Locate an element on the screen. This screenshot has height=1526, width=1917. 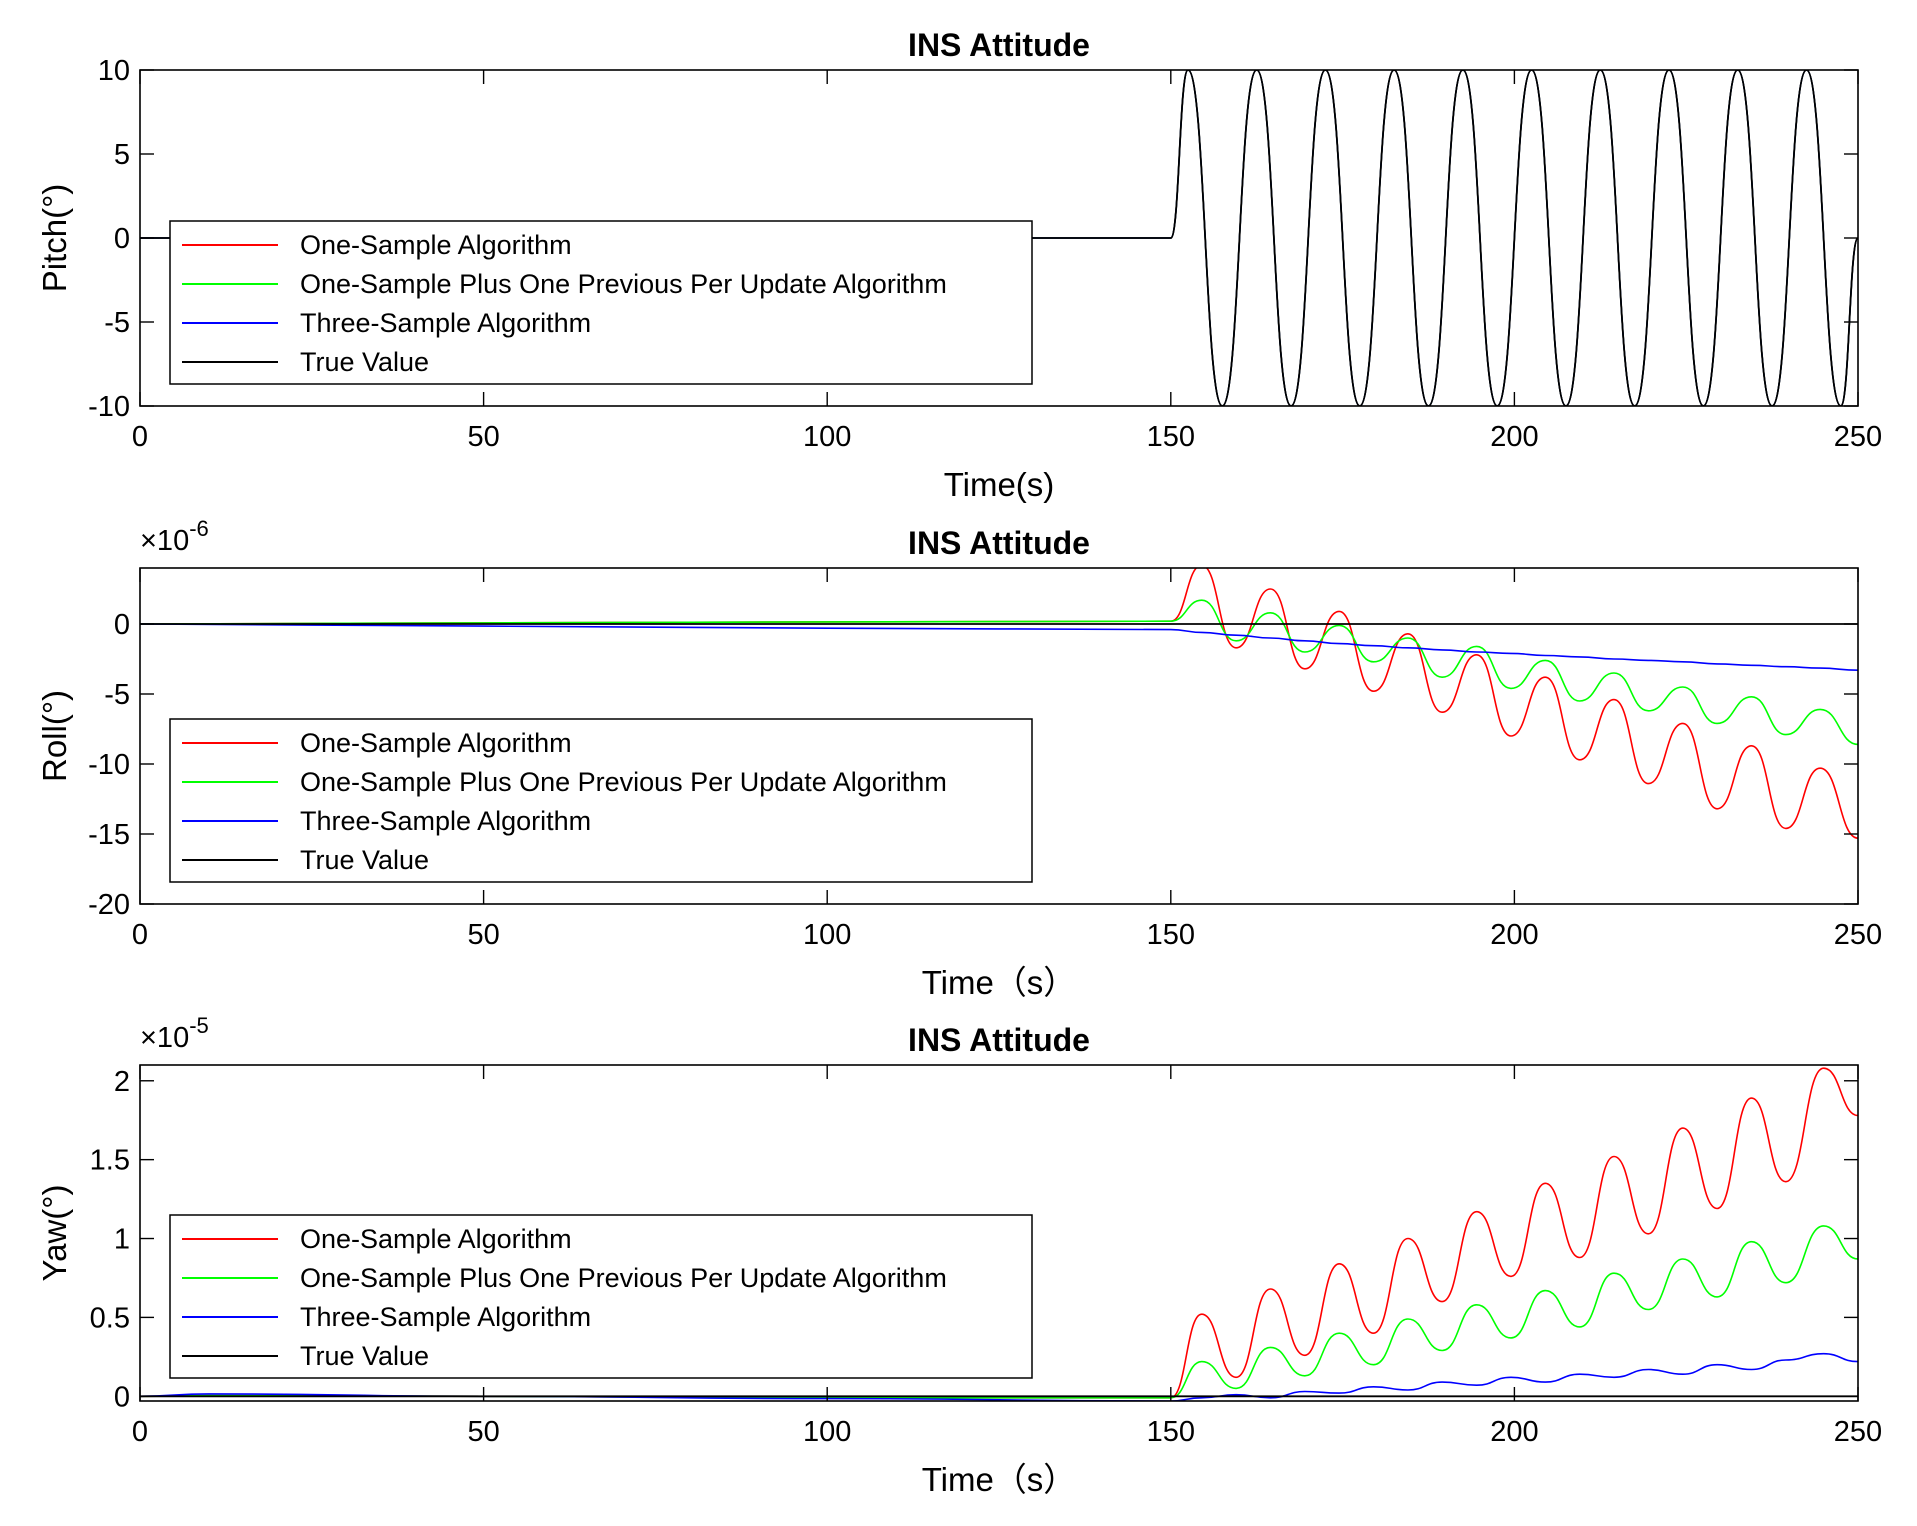
y-axis-label: Yaw(°) is located at coordinates (54, 1233).